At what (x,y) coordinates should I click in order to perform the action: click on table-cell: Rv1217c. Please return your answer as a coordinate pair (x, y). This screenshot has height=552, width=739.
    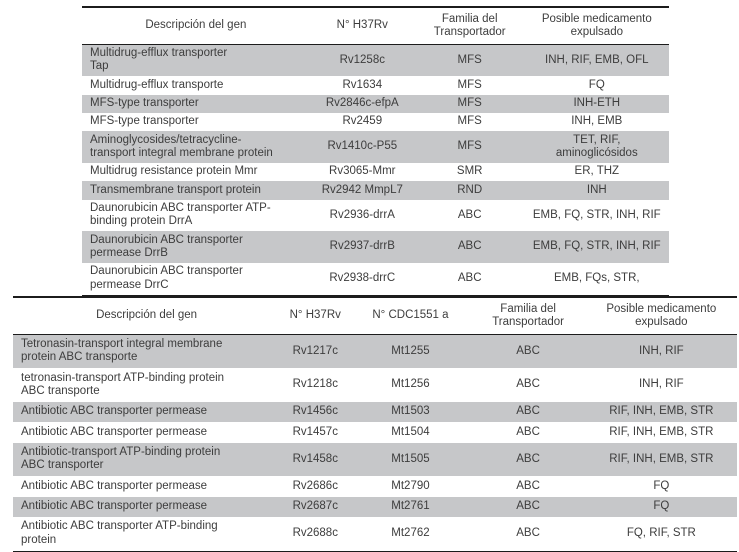
    Looking at the image, I should click on (315, 350).